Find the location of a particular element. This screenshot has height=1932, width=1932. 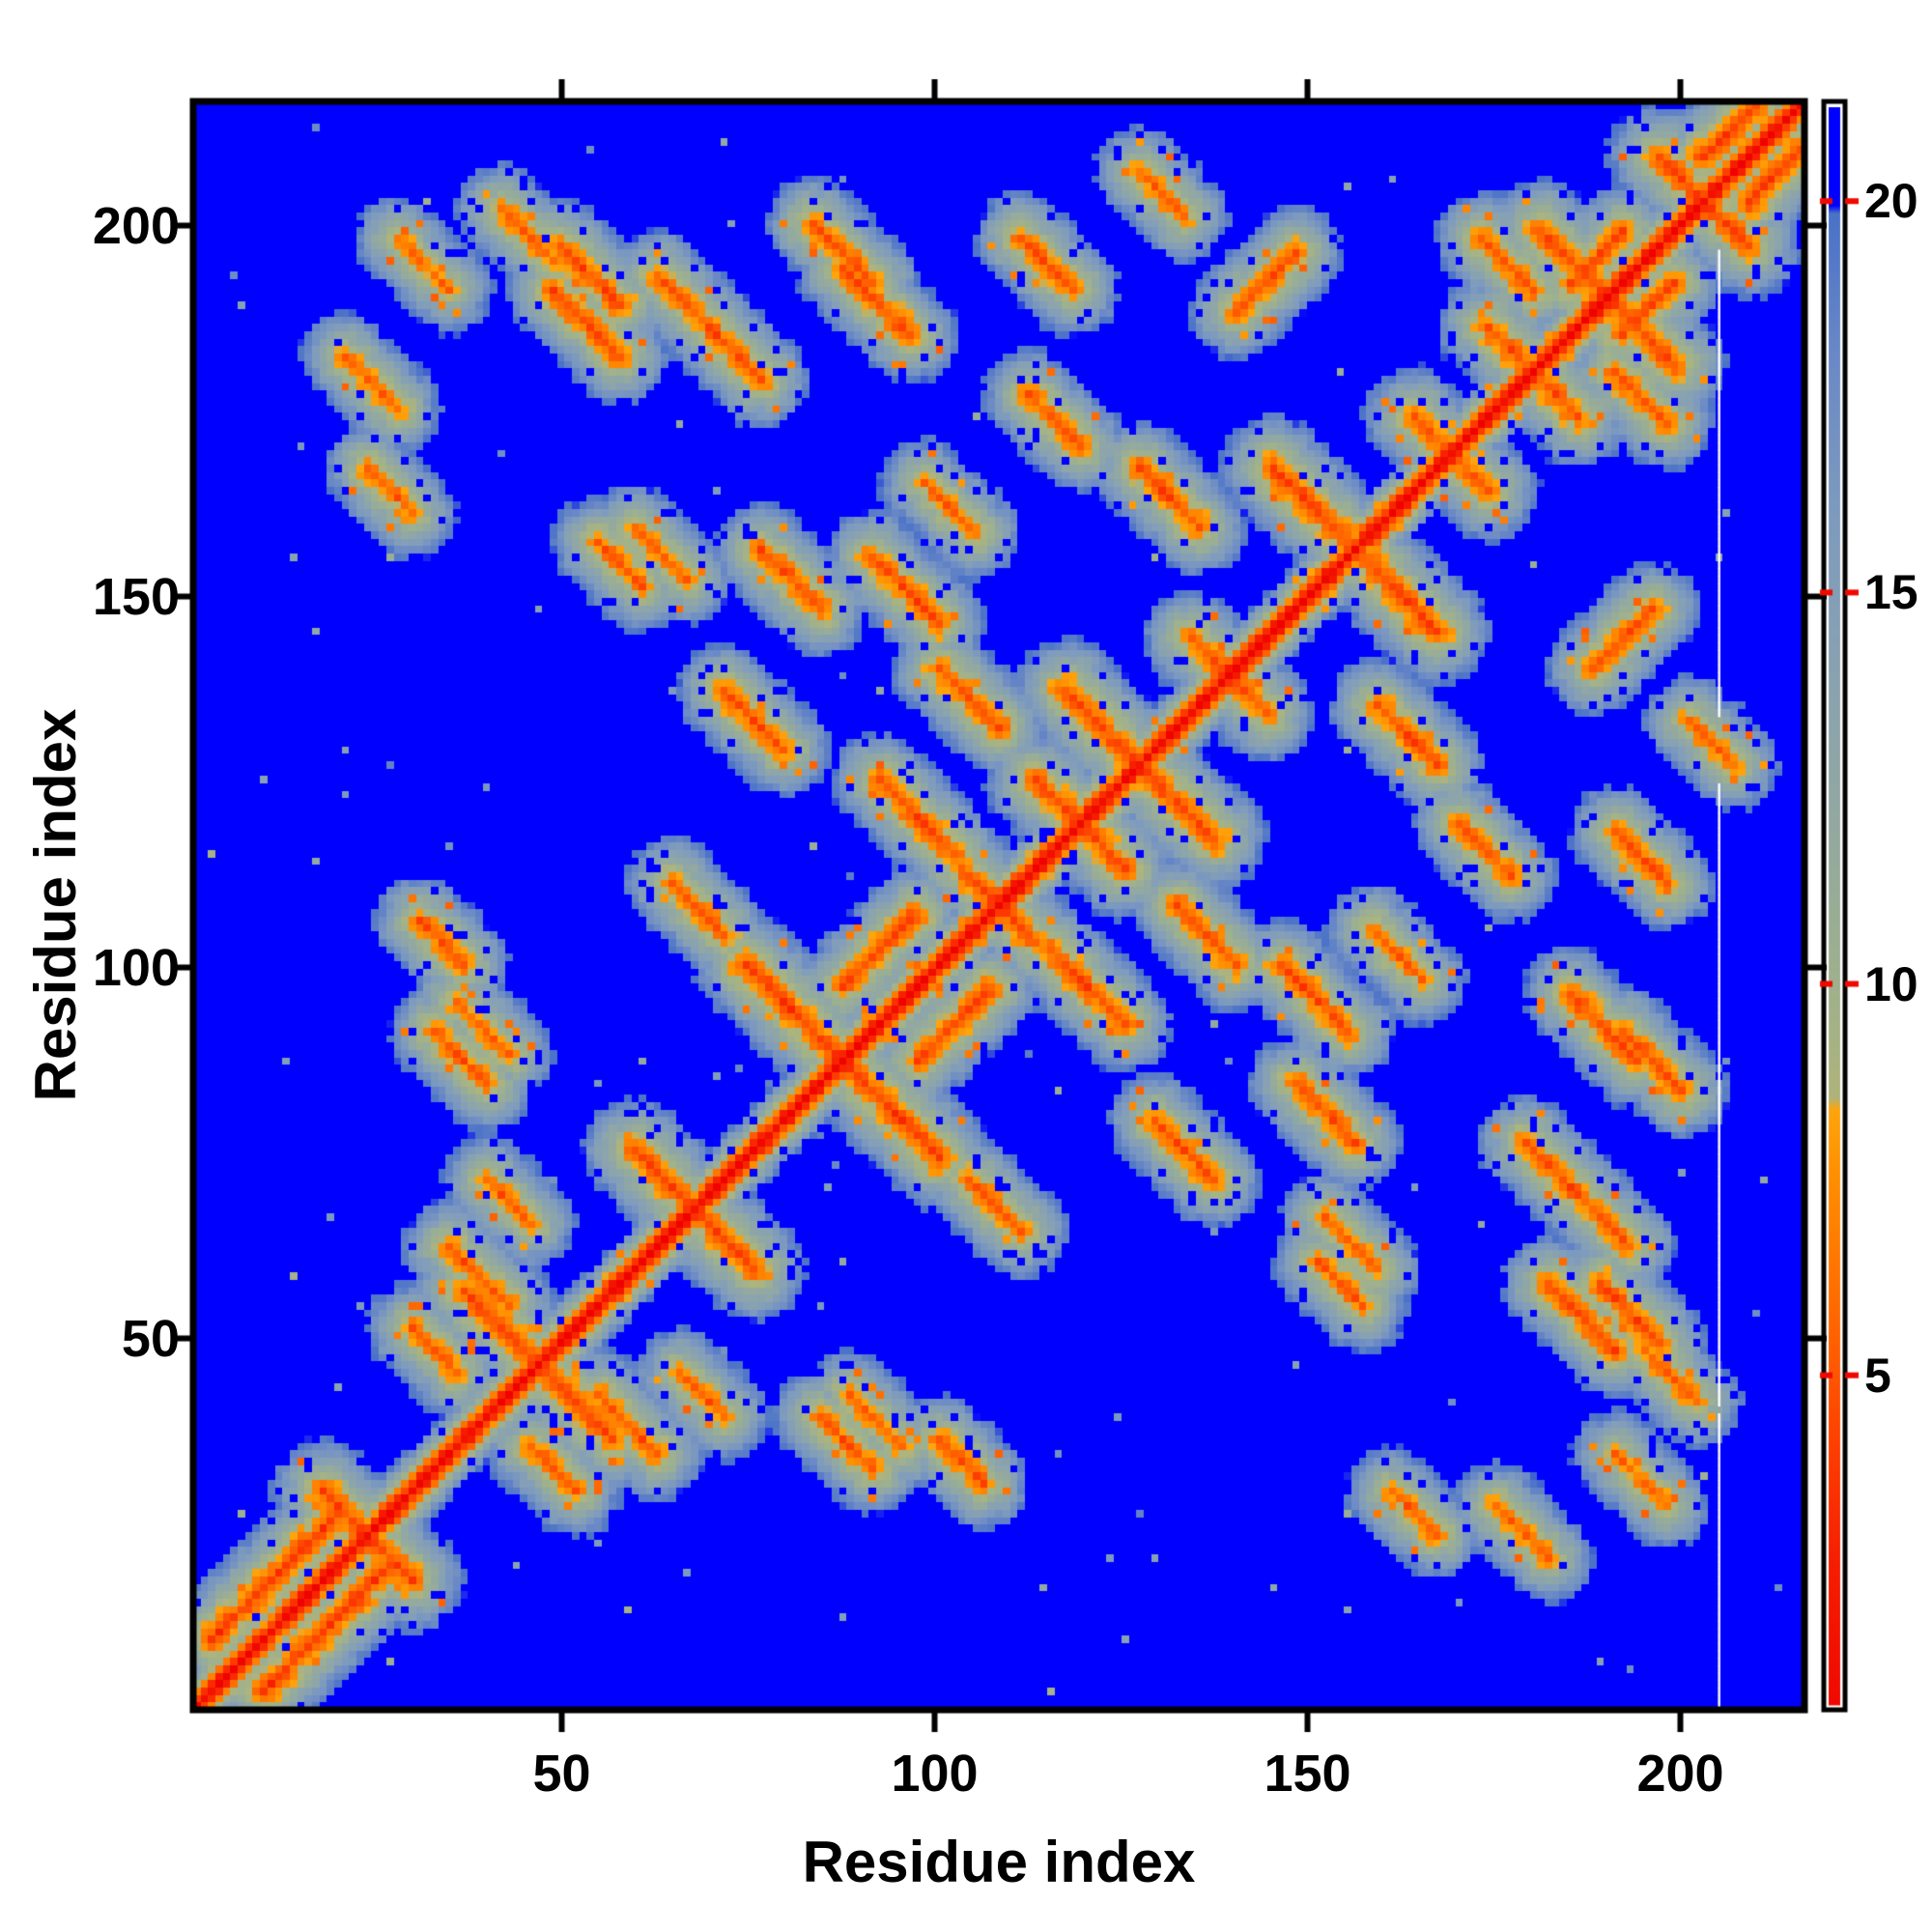

y-axis-title: Residue index is located at coordinates (55, 905).